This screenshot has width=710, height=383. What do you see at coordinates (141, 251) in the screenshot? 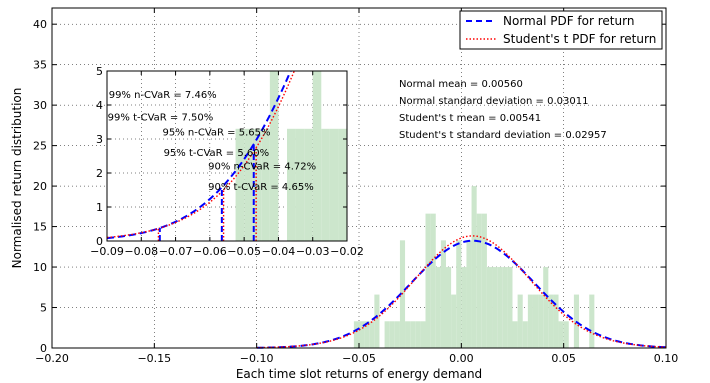
I see `inset-x-tick-label: −0.08` at bounding box center [141, 251].